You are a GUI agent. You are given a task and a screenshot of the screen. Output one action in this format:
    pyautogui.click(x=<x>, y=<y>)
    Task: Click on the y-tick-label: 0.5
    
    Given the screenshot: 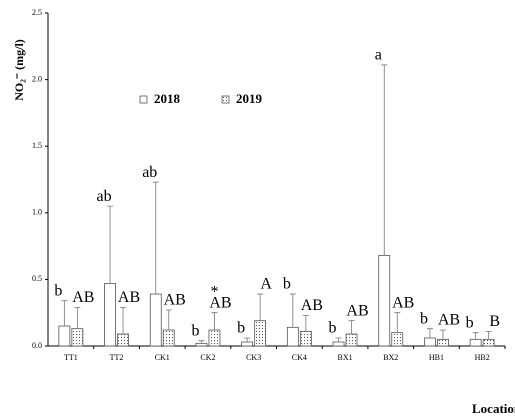 What is the action you would take?
    pyautogui.click(x=37, y=278)
    